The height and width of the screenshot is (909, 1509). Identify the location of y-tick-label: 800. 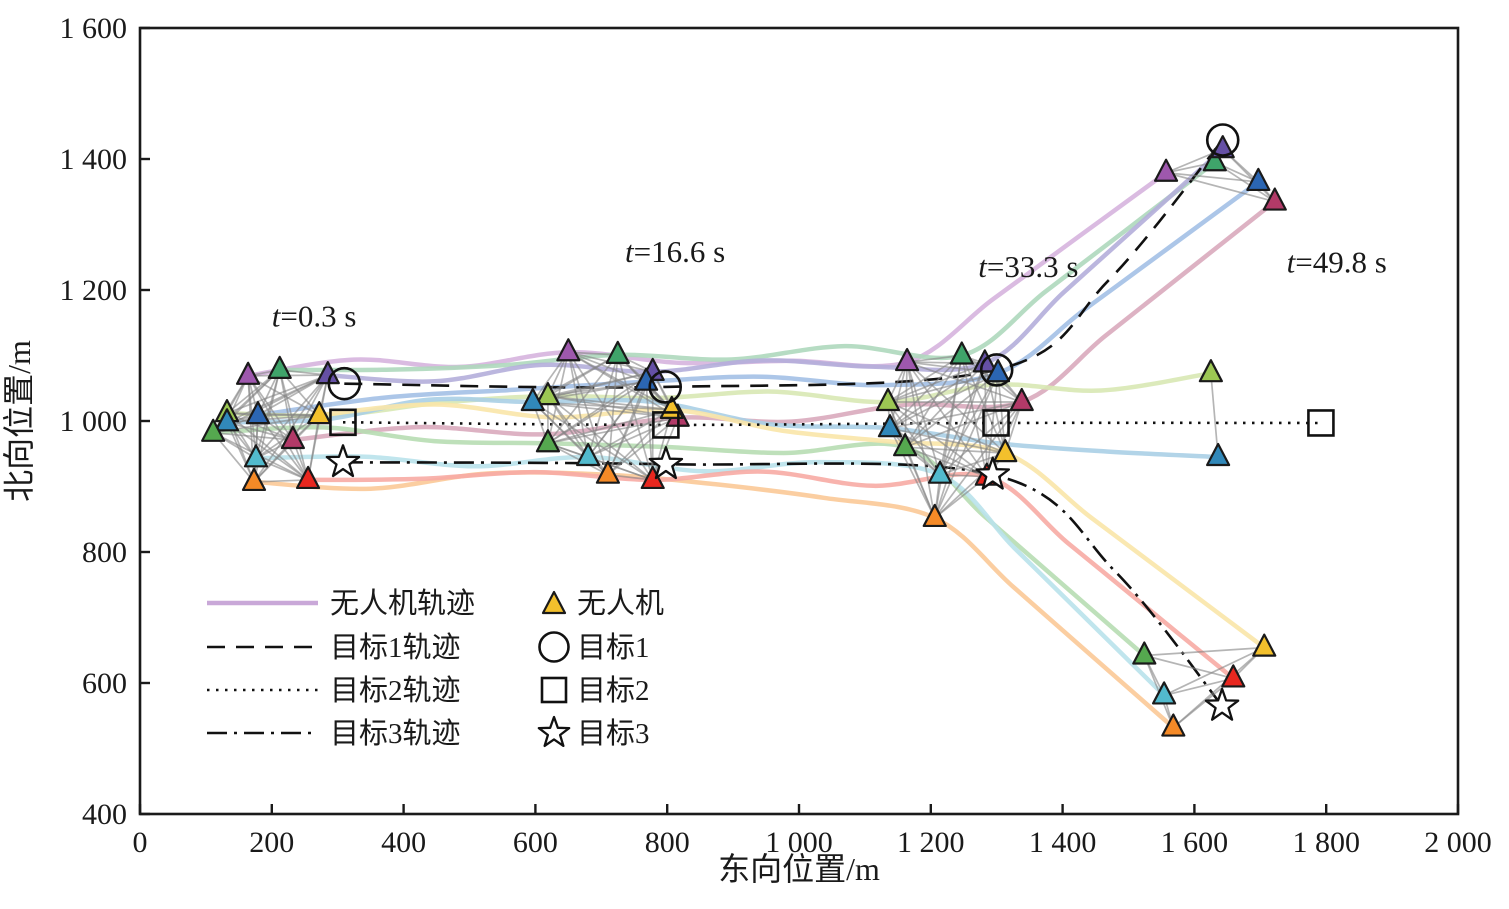
(104, 552).